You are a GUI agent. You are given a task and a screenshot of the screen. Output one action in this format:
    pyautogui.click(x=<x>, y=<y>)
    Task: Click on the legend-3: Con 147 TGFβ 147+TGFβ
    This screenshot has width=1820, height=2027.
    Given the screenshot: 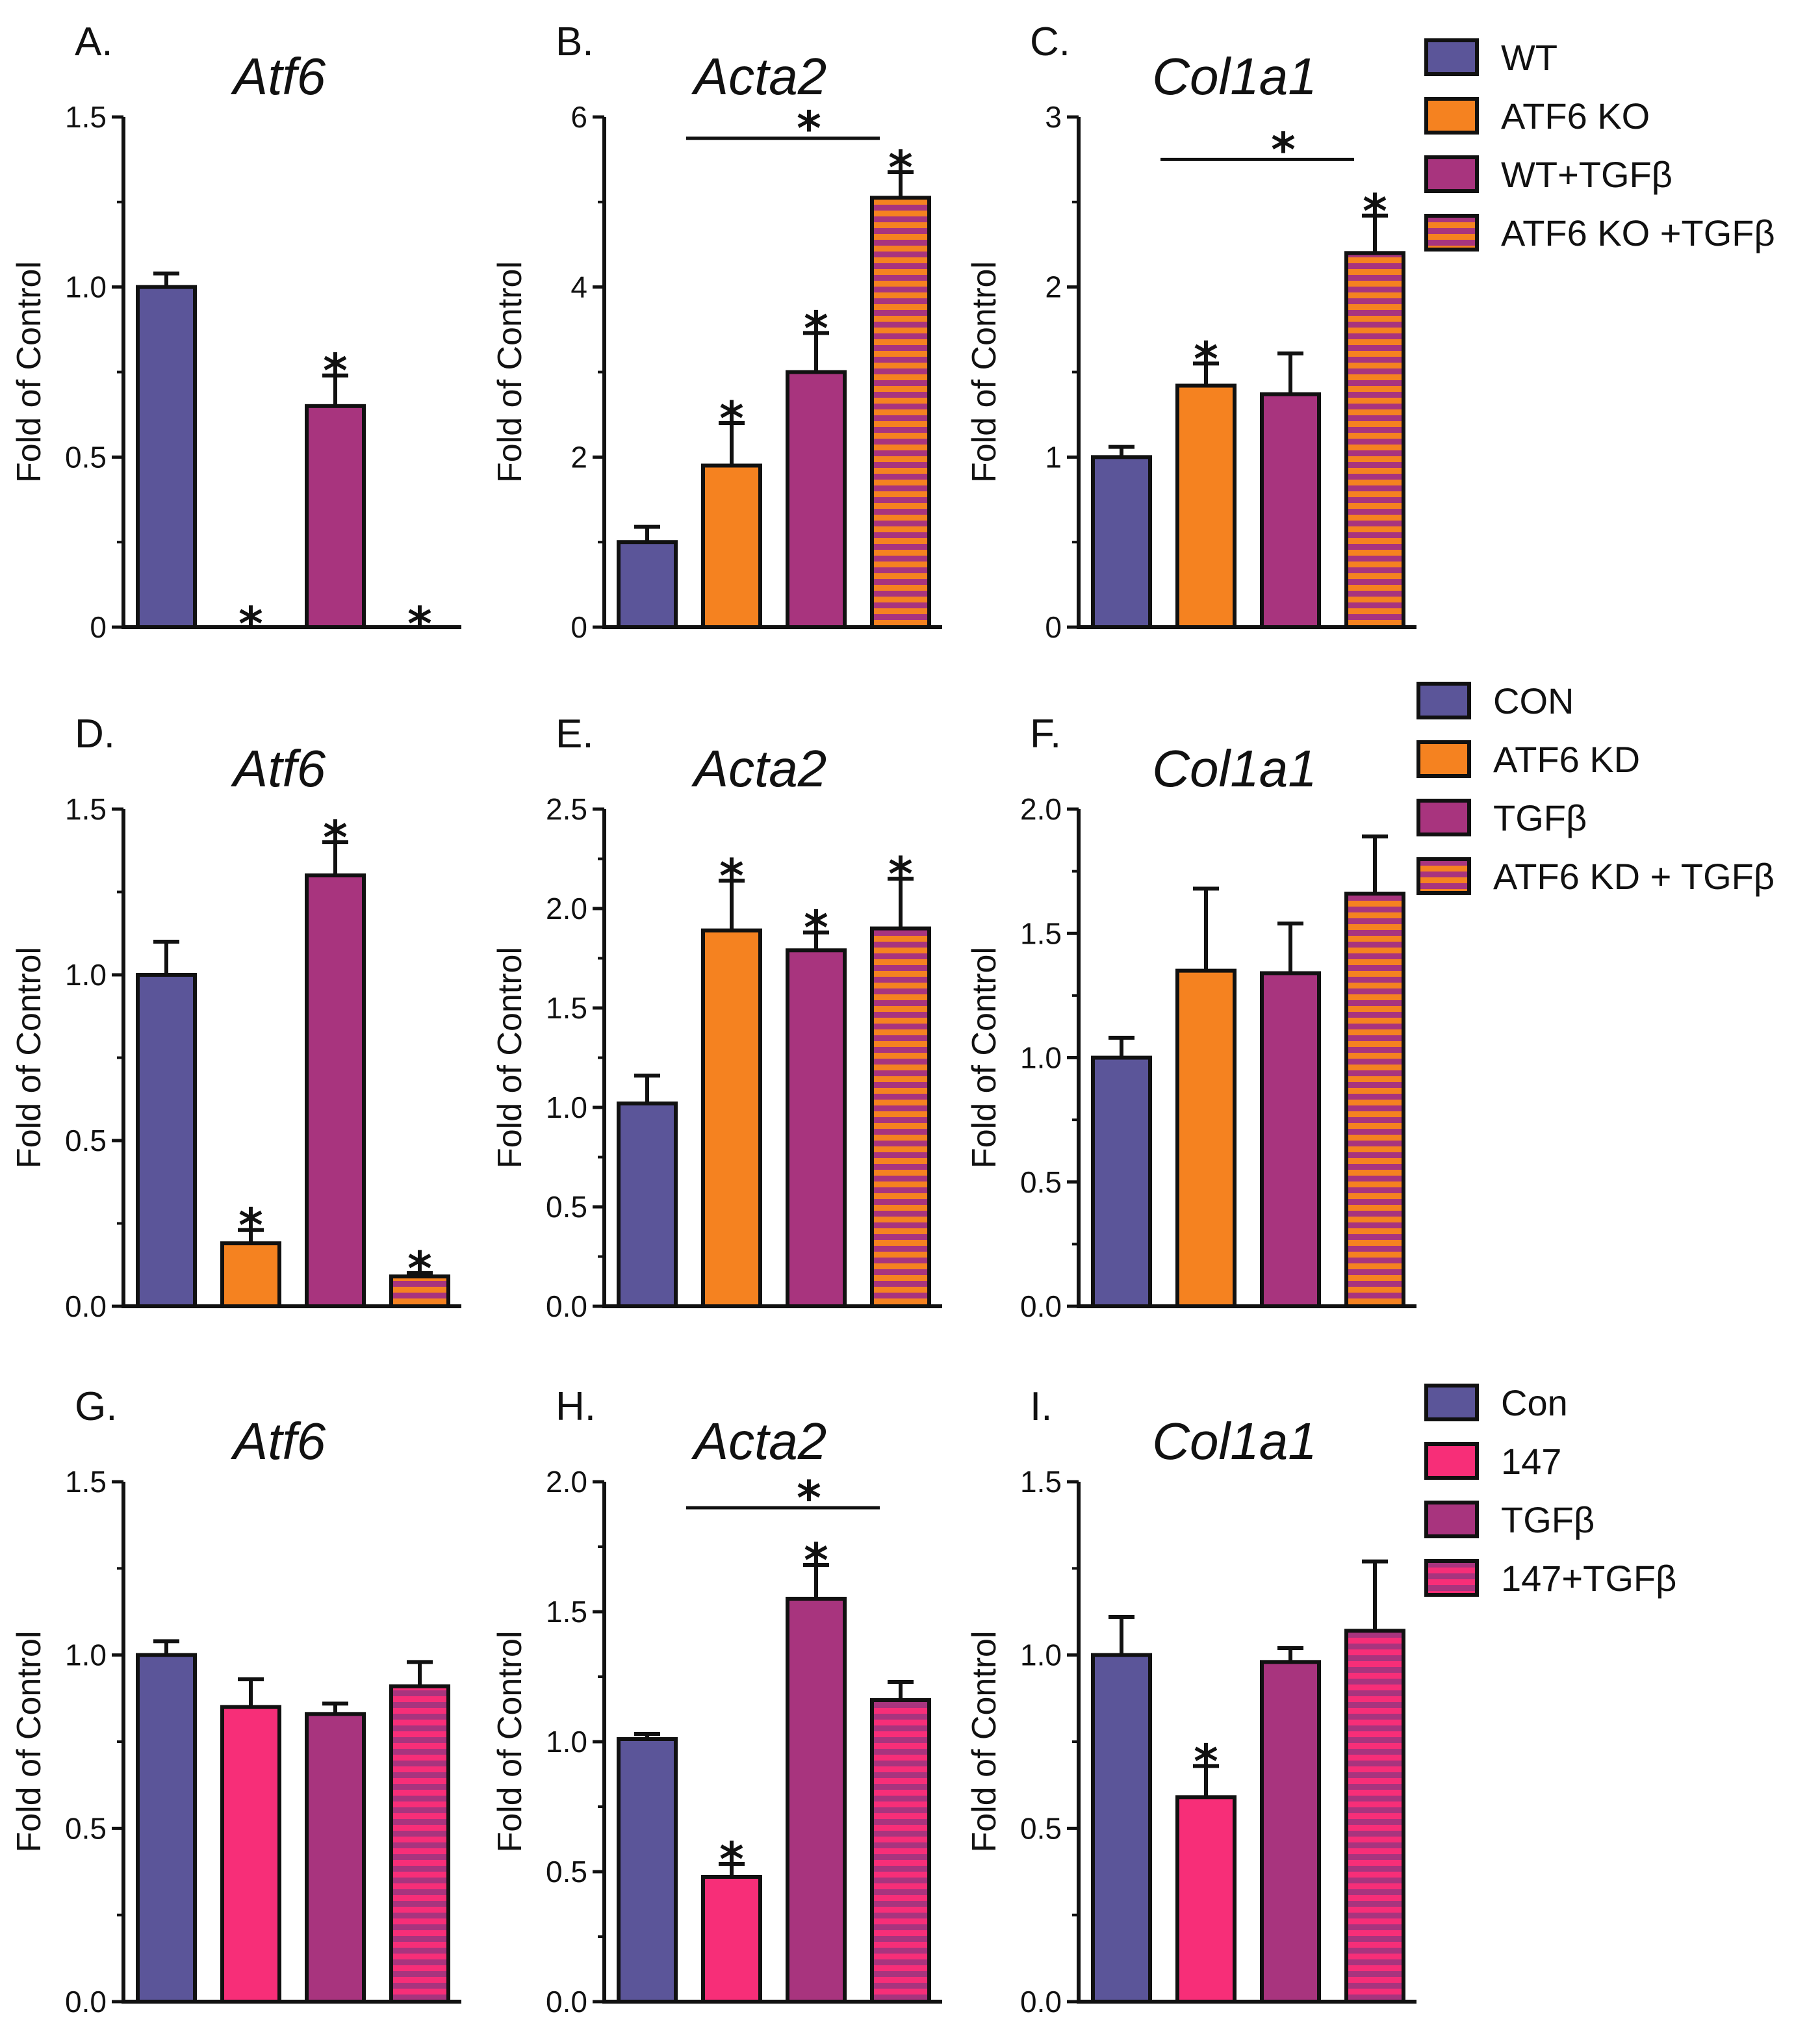 What is the action you would take?
    pyautogui.click(x=1550, y=1491)
    